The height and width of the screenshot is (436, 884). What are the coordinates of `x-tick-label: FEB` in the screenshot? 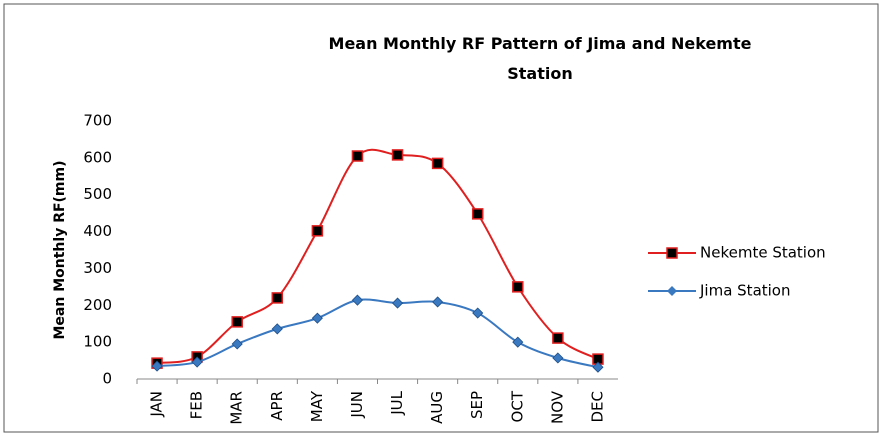 It's located at (197, 405).